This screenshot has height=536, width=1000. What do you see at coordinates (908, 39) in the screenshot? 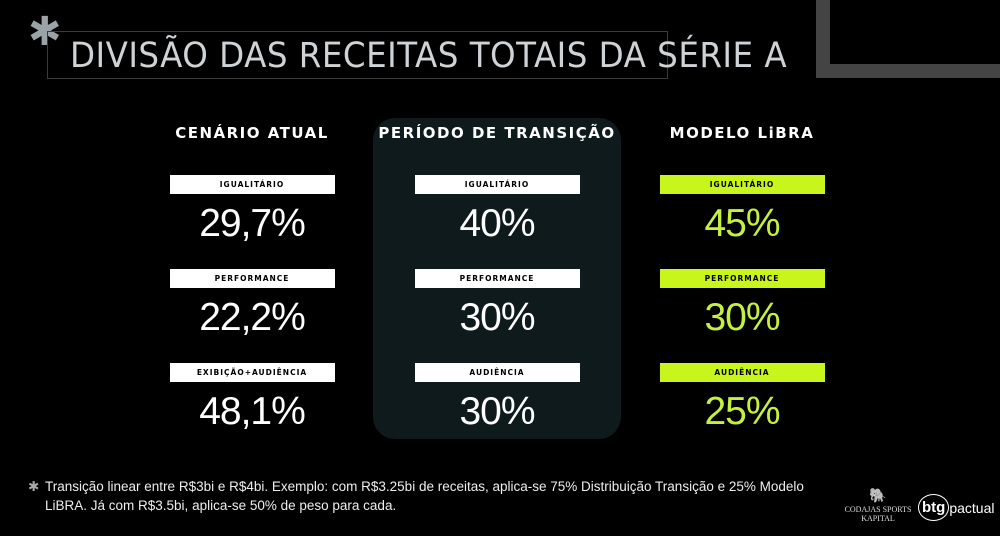
I see `decorative-frame` at bounding box center [908, 39].